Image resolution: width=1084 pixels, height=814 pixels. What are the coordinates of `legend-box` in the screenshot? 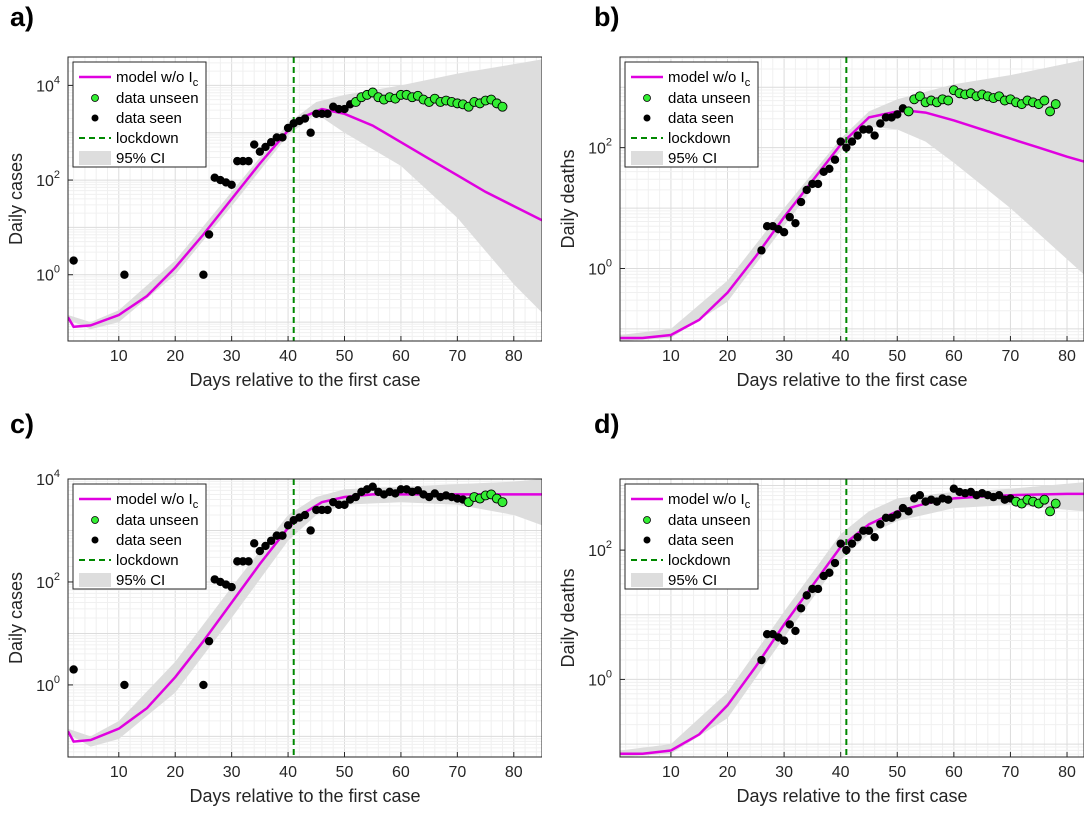 It's located at (691, 114).